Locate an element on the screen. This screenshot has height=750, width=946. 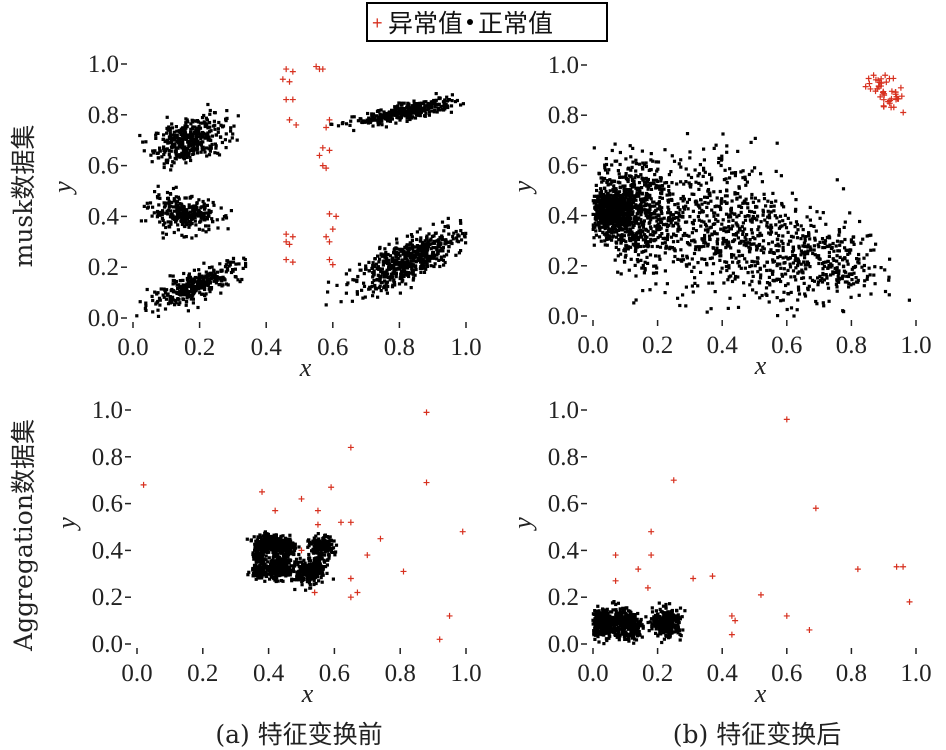
anomaly-point is located at coordinates (329, 119).